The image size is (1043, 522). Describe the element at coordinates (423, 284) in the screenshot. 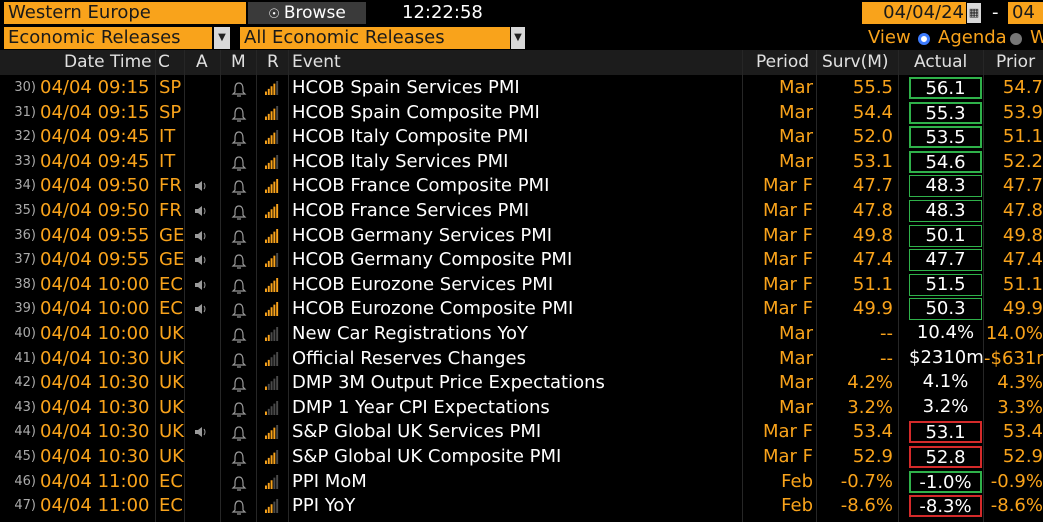

I see `event-name: HCOB Eurozone Services PMI` at that location.